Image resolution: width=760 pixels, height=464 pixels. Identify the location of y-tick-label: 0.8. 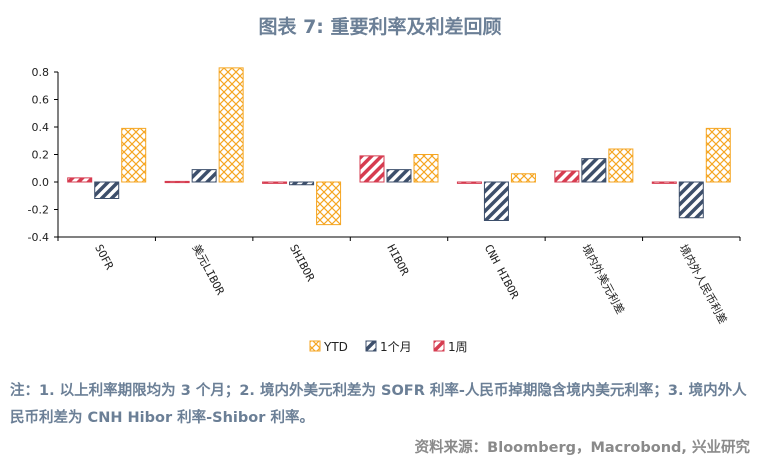
(41, 72).